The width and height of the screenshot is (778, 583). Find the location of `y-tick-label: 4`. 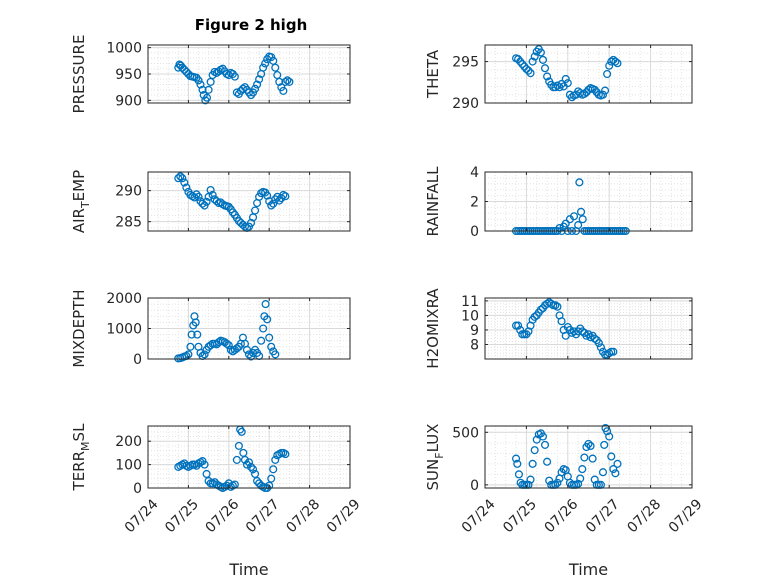

y-tick-label: 4 is located at coordinates (474, 173).